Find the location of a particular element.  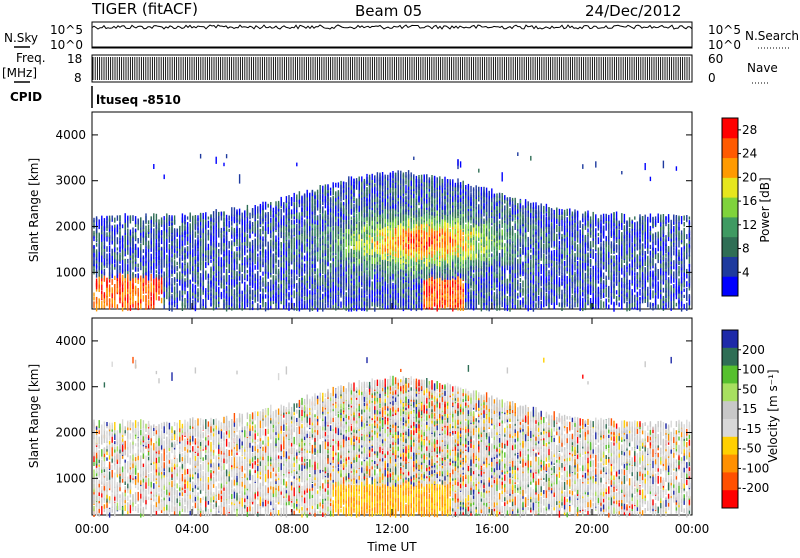

nsky-tick-bottom: 10^0 is located at coordinates (66, 45).